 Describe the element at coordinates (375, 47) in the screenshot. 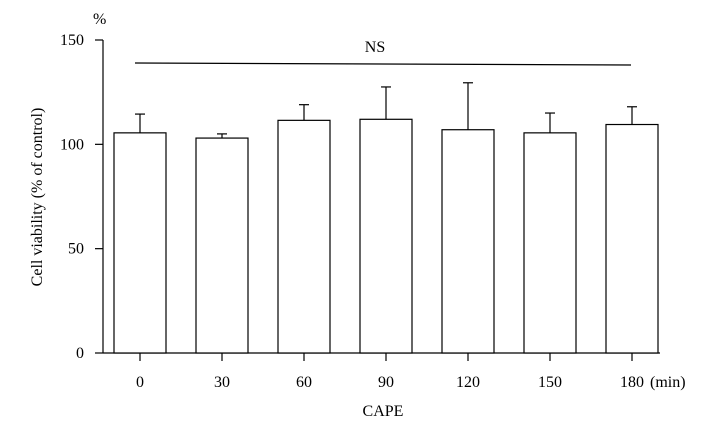

I see `significance-label: NS` at that location.